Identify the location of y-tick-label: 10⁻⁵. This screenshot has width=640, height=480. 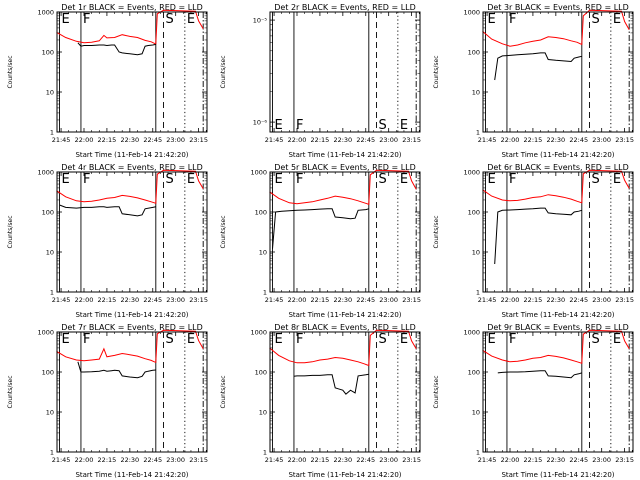
(260, 21).